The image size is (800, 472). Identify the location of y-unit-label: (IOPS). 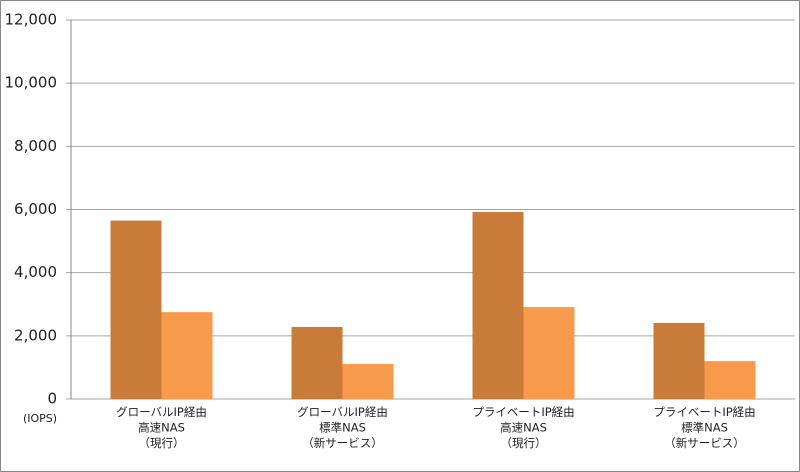
(40, 418).